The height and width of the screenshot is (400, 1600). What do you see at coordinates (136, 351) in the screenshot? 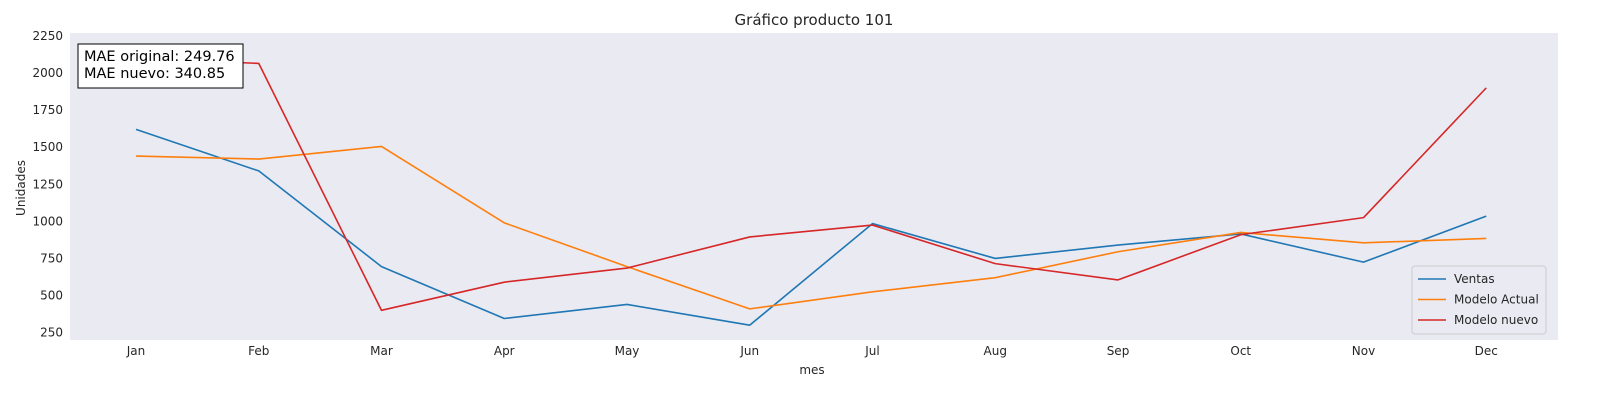
I see `x-tick-label: Jan` at bounding box center [136, 351].